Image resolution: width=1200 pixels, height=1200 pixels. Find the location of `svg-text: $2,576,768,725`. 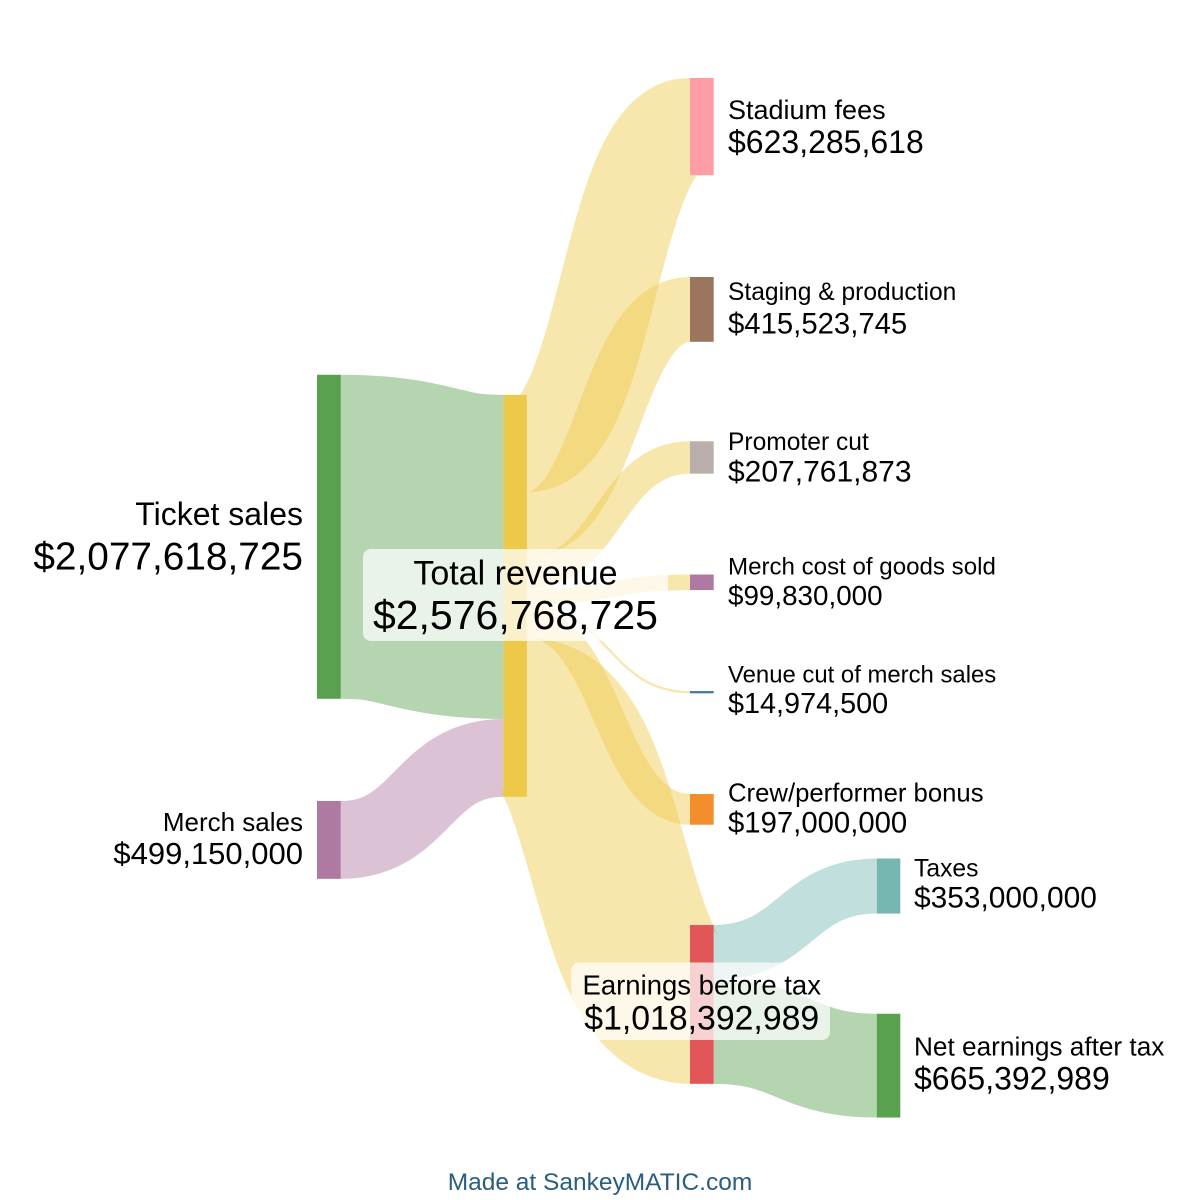

svg-text: $2,576,768,725 is located at coordinates (515, 615).